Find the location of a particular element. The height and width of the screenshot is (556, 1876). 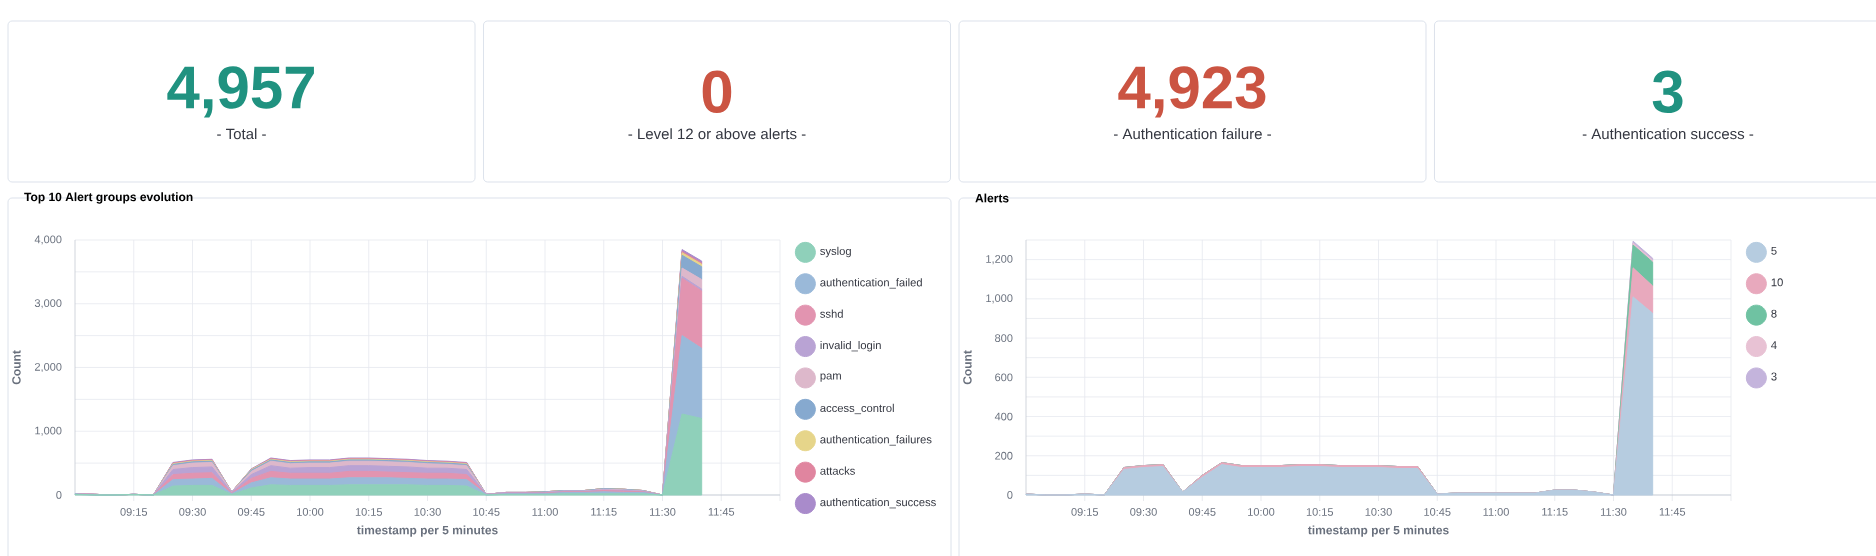

y-tick-label: 1,200 is located at coordinates (999, 260).